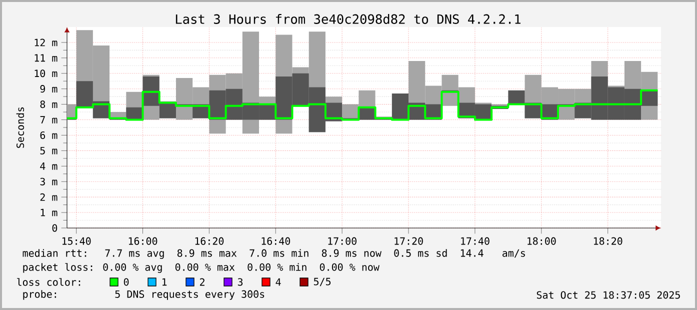 This screenshot has width=697, height=310. What do you see at coordinates (20, 127) in the screenshot?
I see `y-axis-title: Seconds` at bounding box center [20, 127].